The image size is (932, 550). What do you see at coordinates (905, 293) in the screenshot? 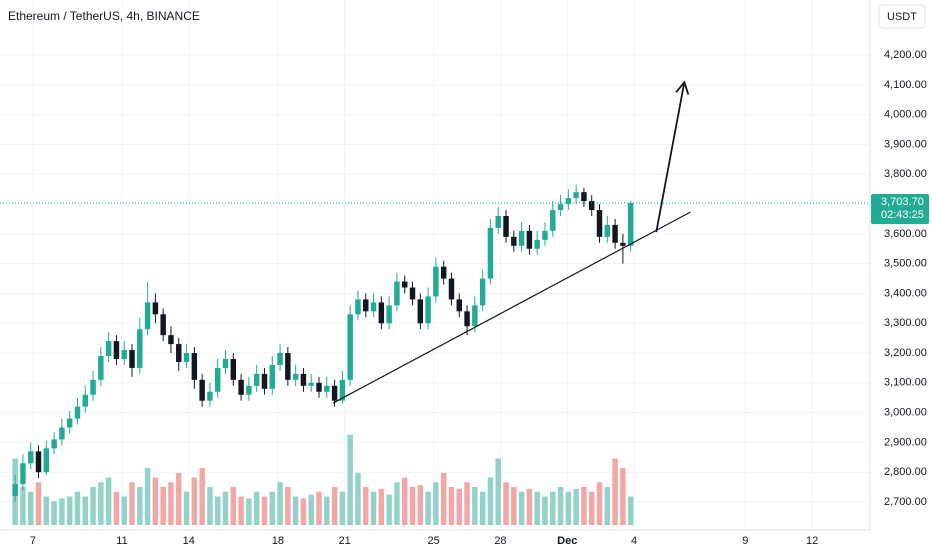
I see `y-tick-label: 3,400.00` at bounding box center [905, 293].